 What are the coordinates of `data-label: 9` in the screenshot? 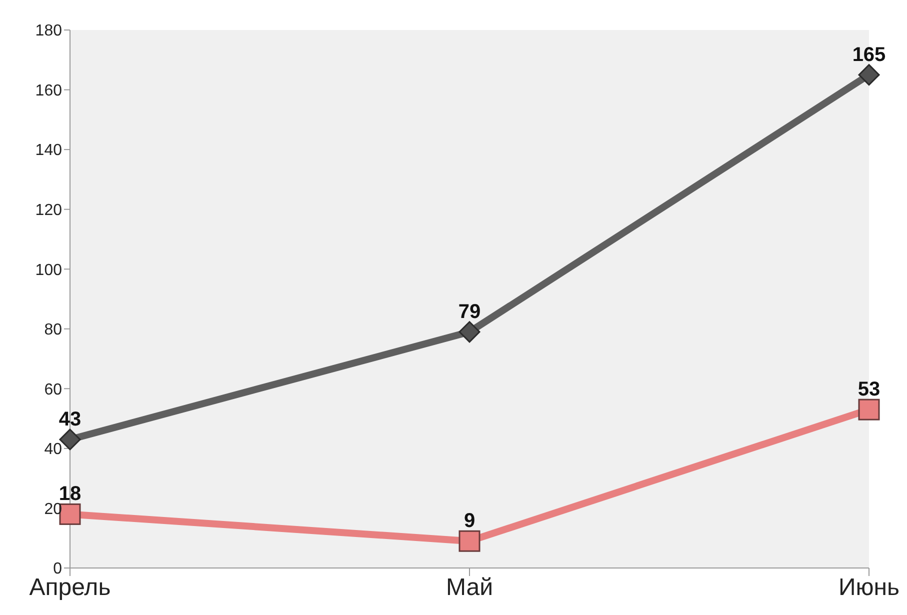 It's located at (470, 521).